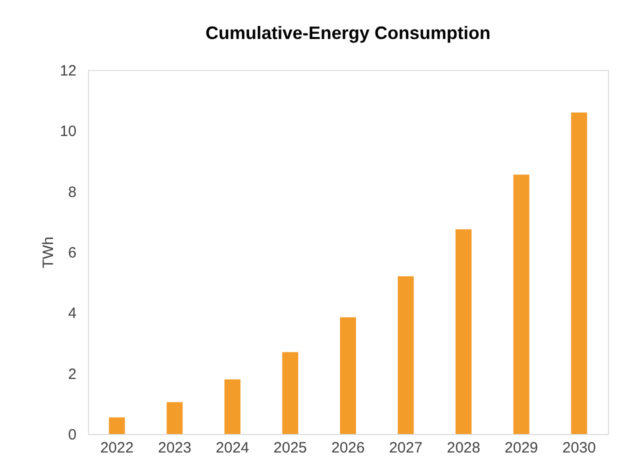  I want to click on y-axis-title: TWh, so click(48, 252).